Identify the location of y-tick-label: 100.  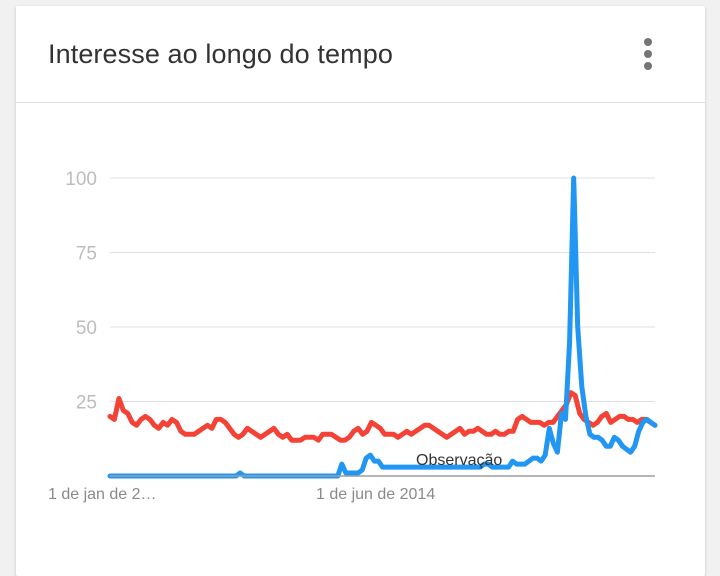
(81, 179).